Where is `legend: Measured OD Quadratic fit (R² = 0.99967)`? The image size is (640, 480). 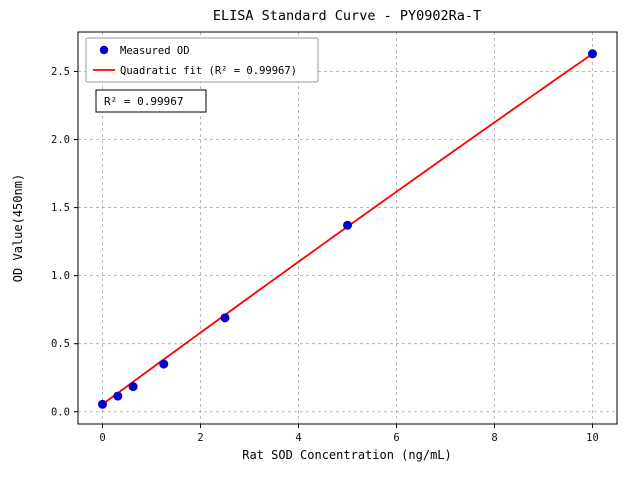 legend: Measured OD Quadratic fit (R² = 0.99967) is located at coordinates (202, 60).